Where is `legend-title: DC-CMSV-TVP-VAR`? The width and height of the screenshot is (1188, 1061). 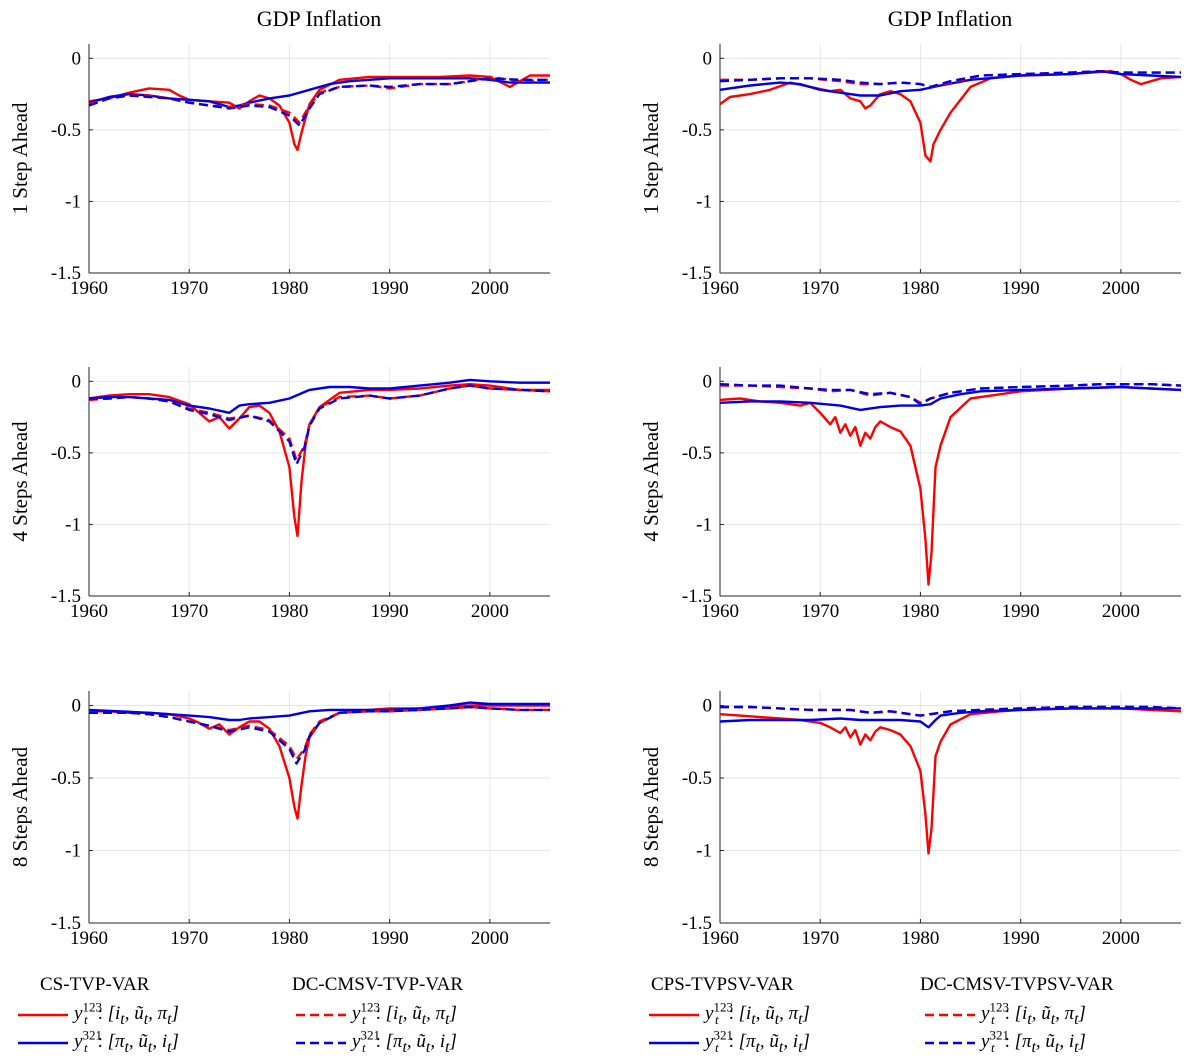
legend-title: DC-CMSV-TVP-VAR is located at coordinates (378, 984).